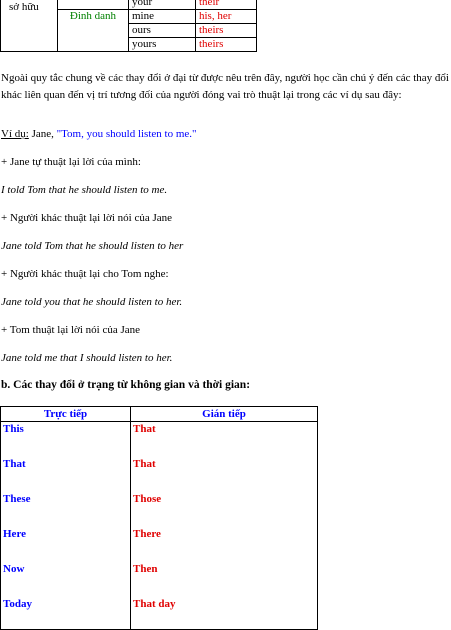 Image resolution: width=451 pixels, height=630 pixels. I want to click on table-row: Đinh danh mine his, her, so click(129, 30).